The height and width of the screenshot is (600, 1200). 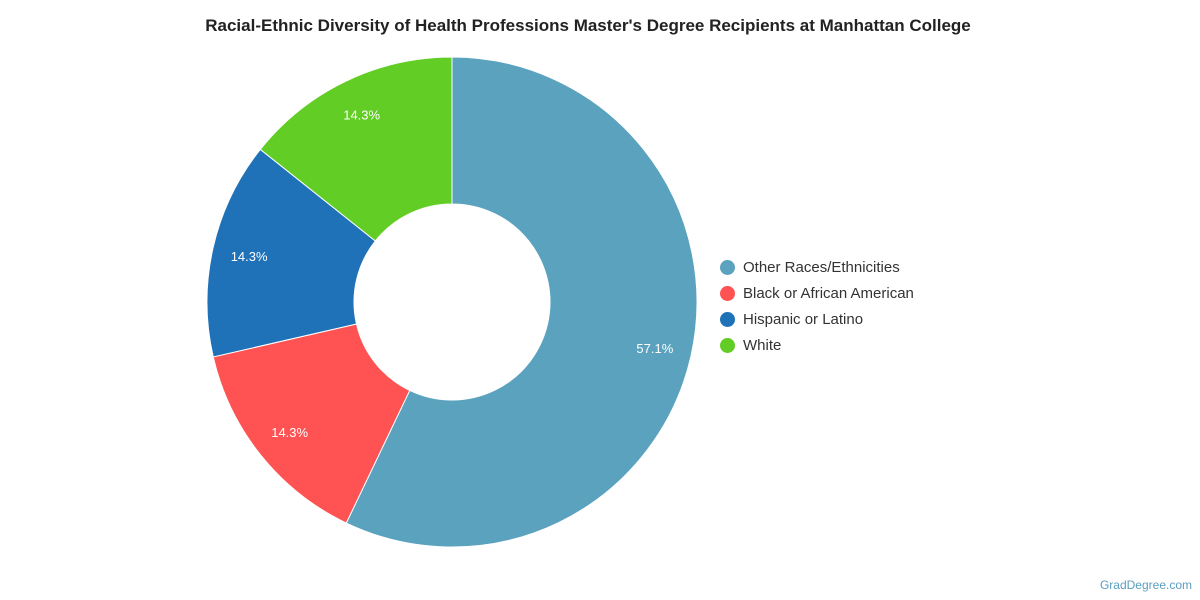 I want to click on slice-white, so click(x=356, y=149).